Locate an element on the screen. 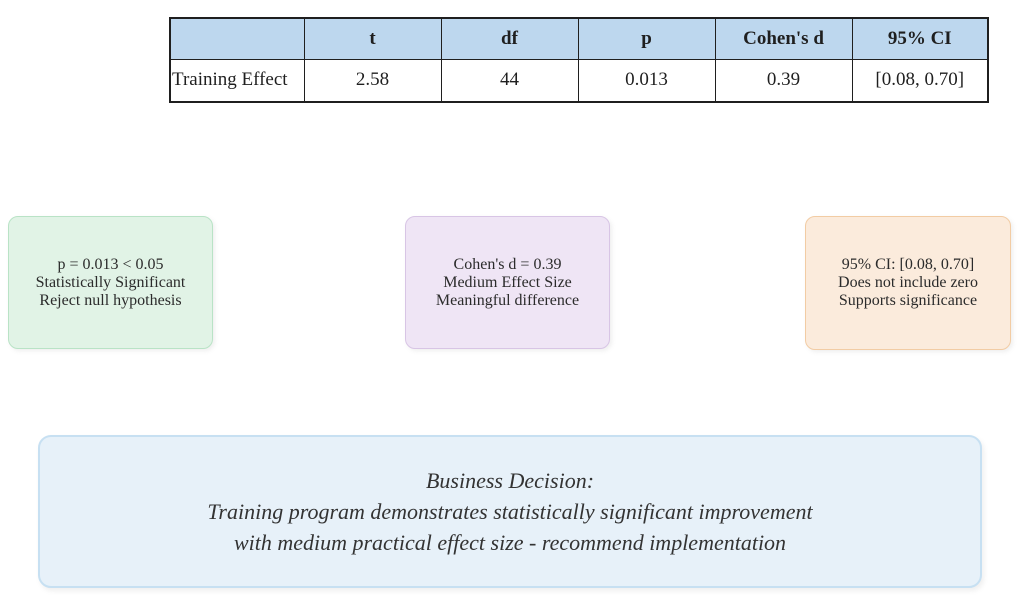 The width and height of the screenshot is (1024, 608). cell-df-value: 44 is located at coordinates (509, 80).